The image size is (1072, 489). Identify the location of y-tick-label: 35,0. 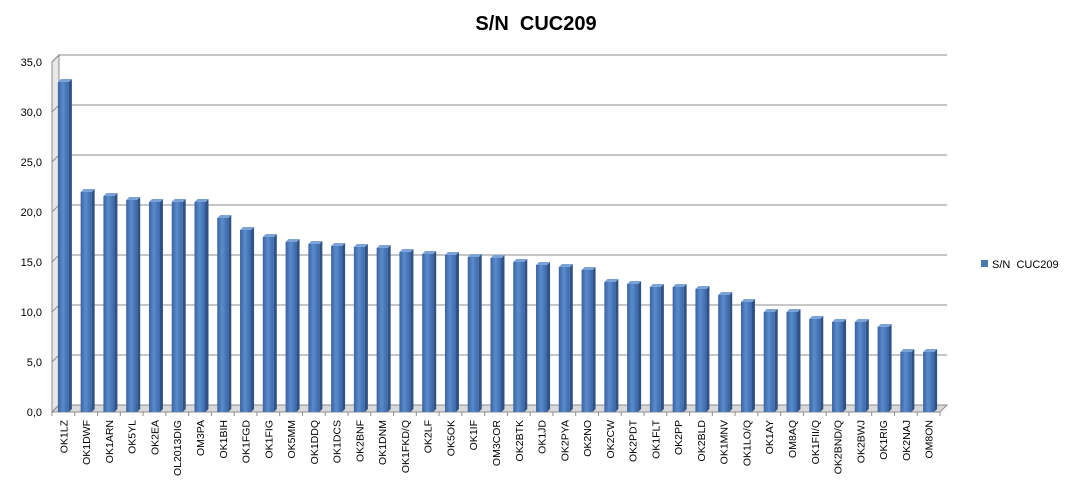
(31, 63).